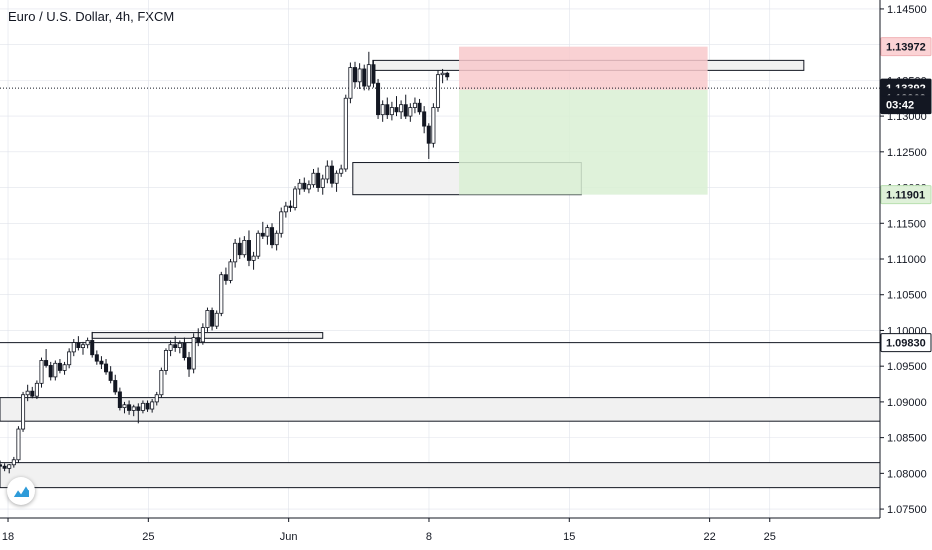  I want to click on price-tag-label: 03:42, so click(900, 106).